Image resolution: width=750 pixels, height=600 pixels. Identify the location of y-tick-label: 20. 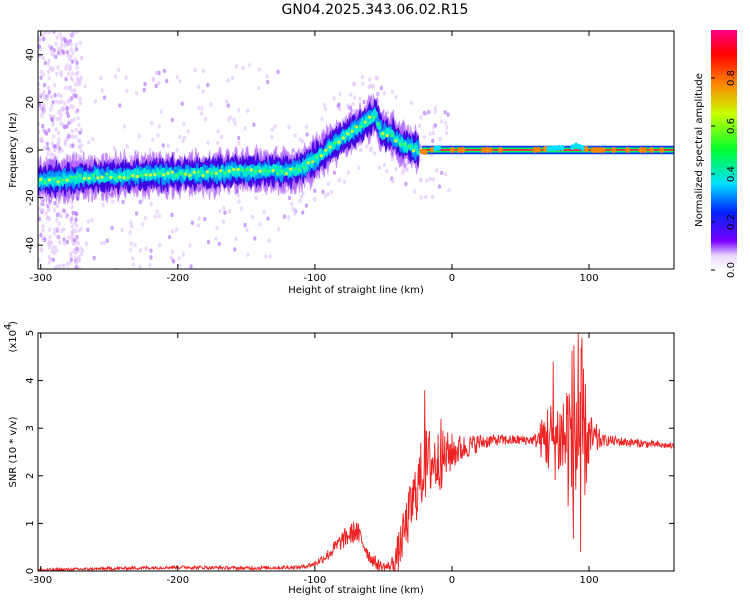
(30, 102).